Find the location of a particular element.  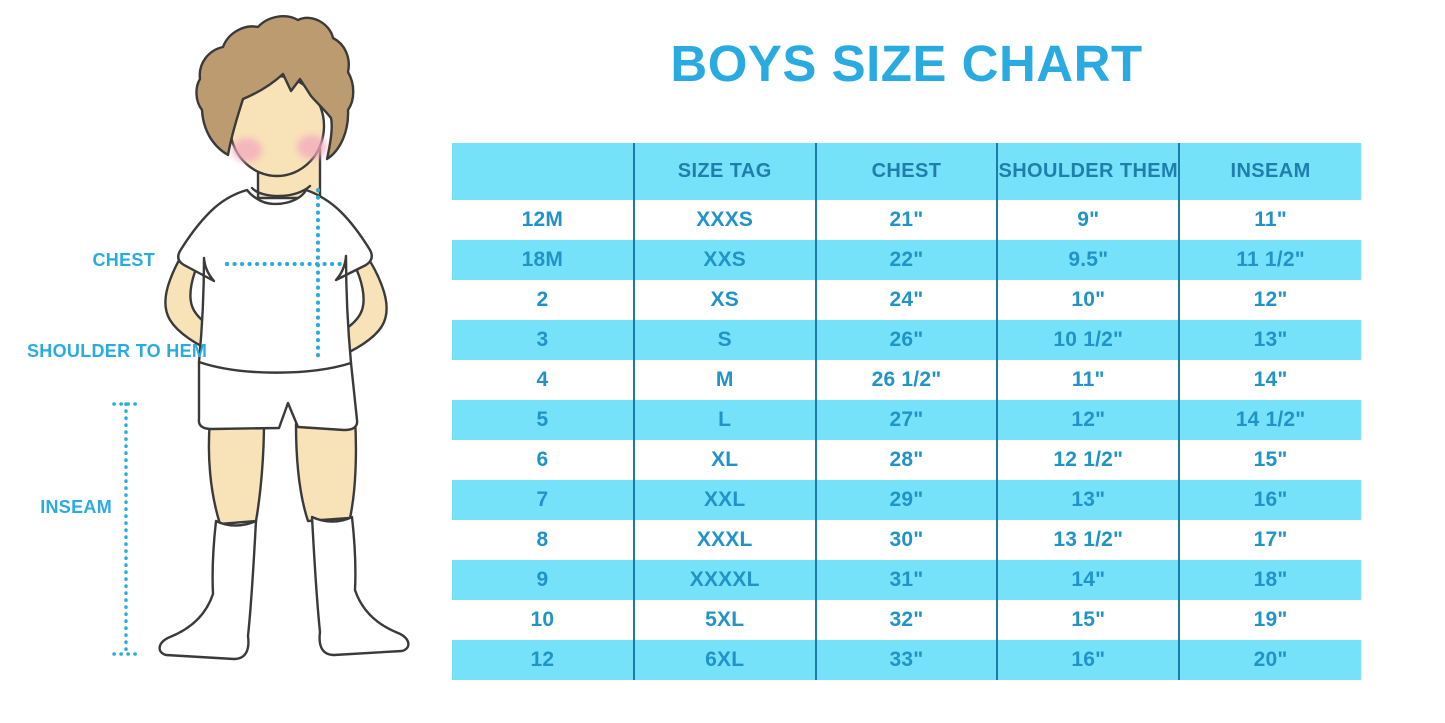

table-cell: 24" is located at coordinates (906, 300).